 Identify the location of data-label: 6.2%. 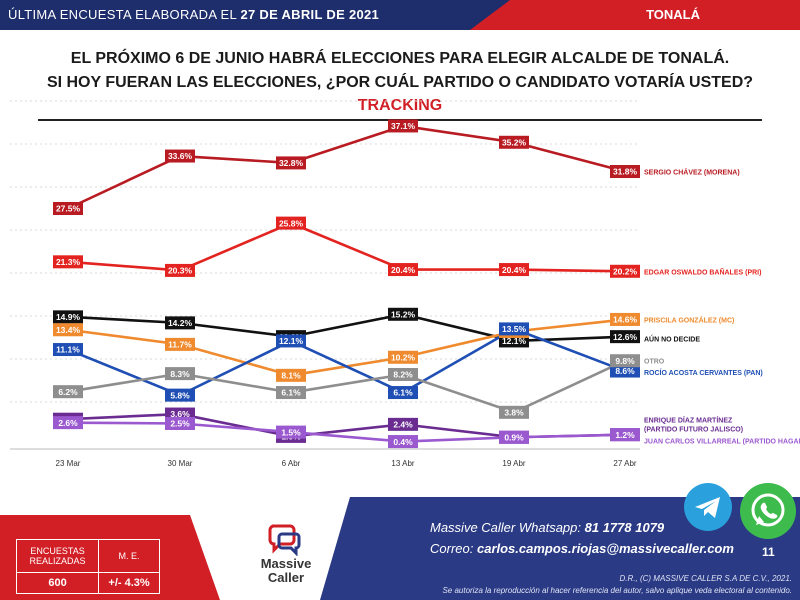
(68, 392).